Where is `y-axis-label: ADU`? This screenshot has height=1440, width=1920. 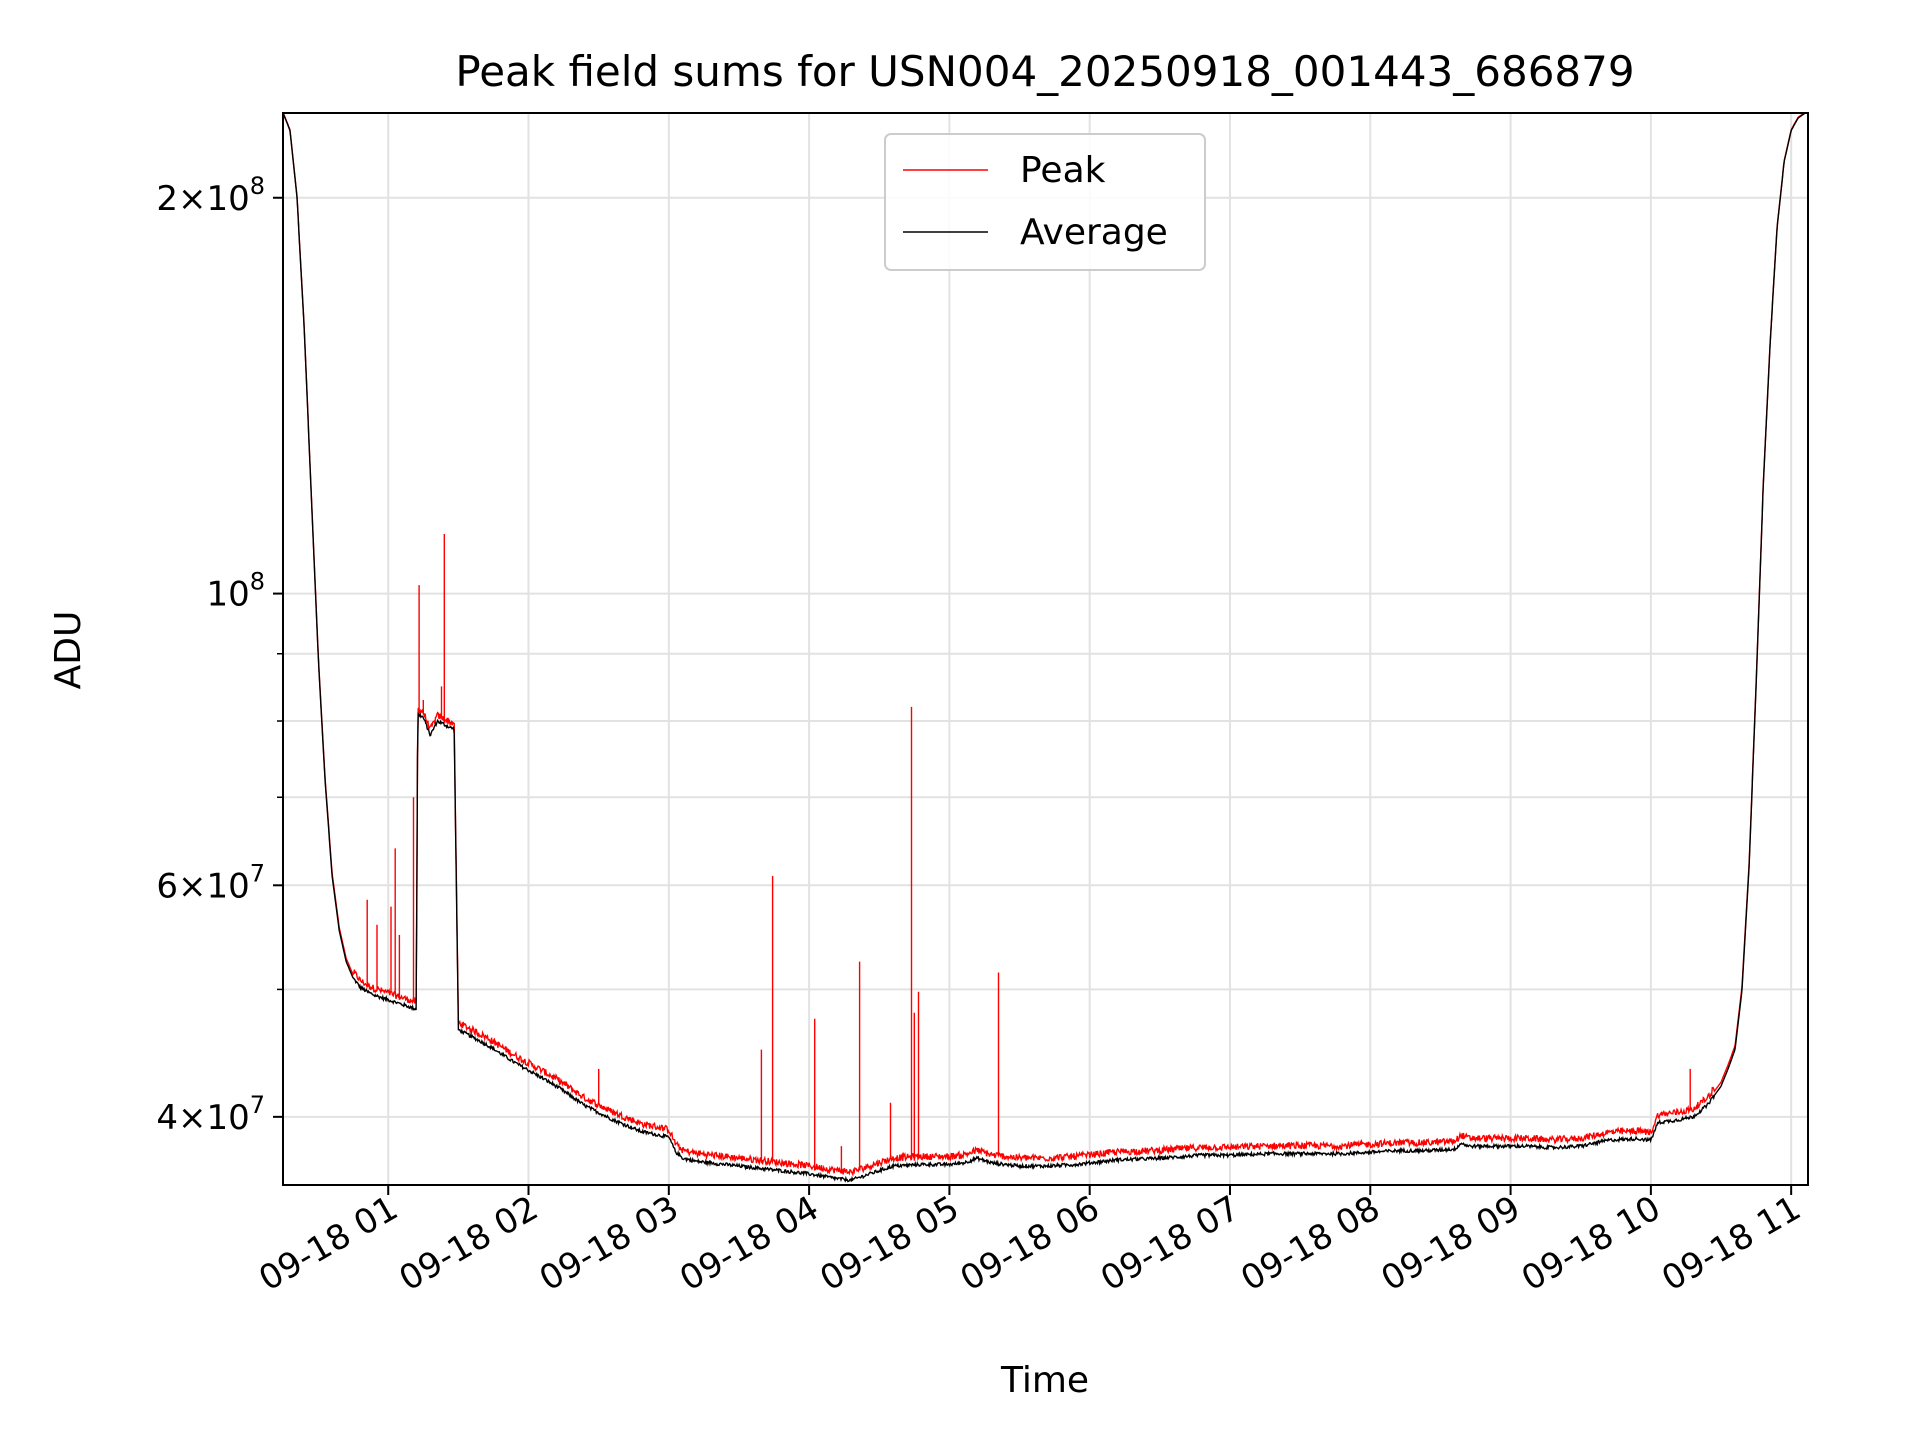 y-axis-label: ADU is located at coordinates (68, 650).